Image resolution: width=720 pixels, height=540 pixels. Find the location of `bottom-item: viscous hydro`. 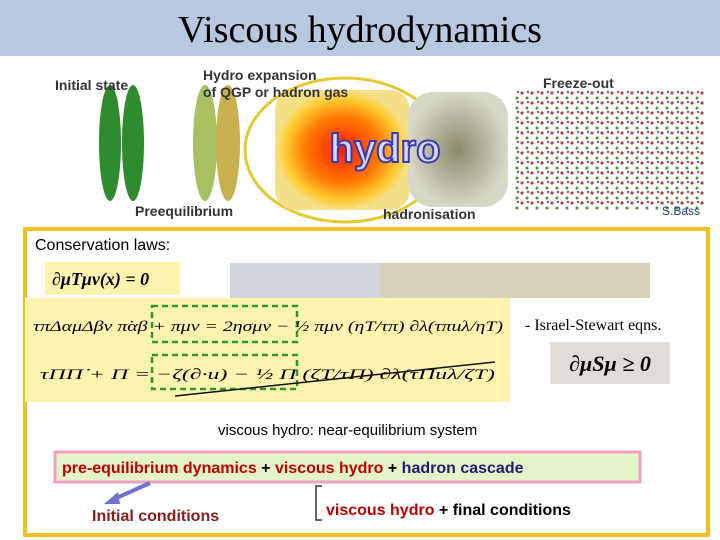

bottom-item: viscous hydro is located at coordinates (380, 510).